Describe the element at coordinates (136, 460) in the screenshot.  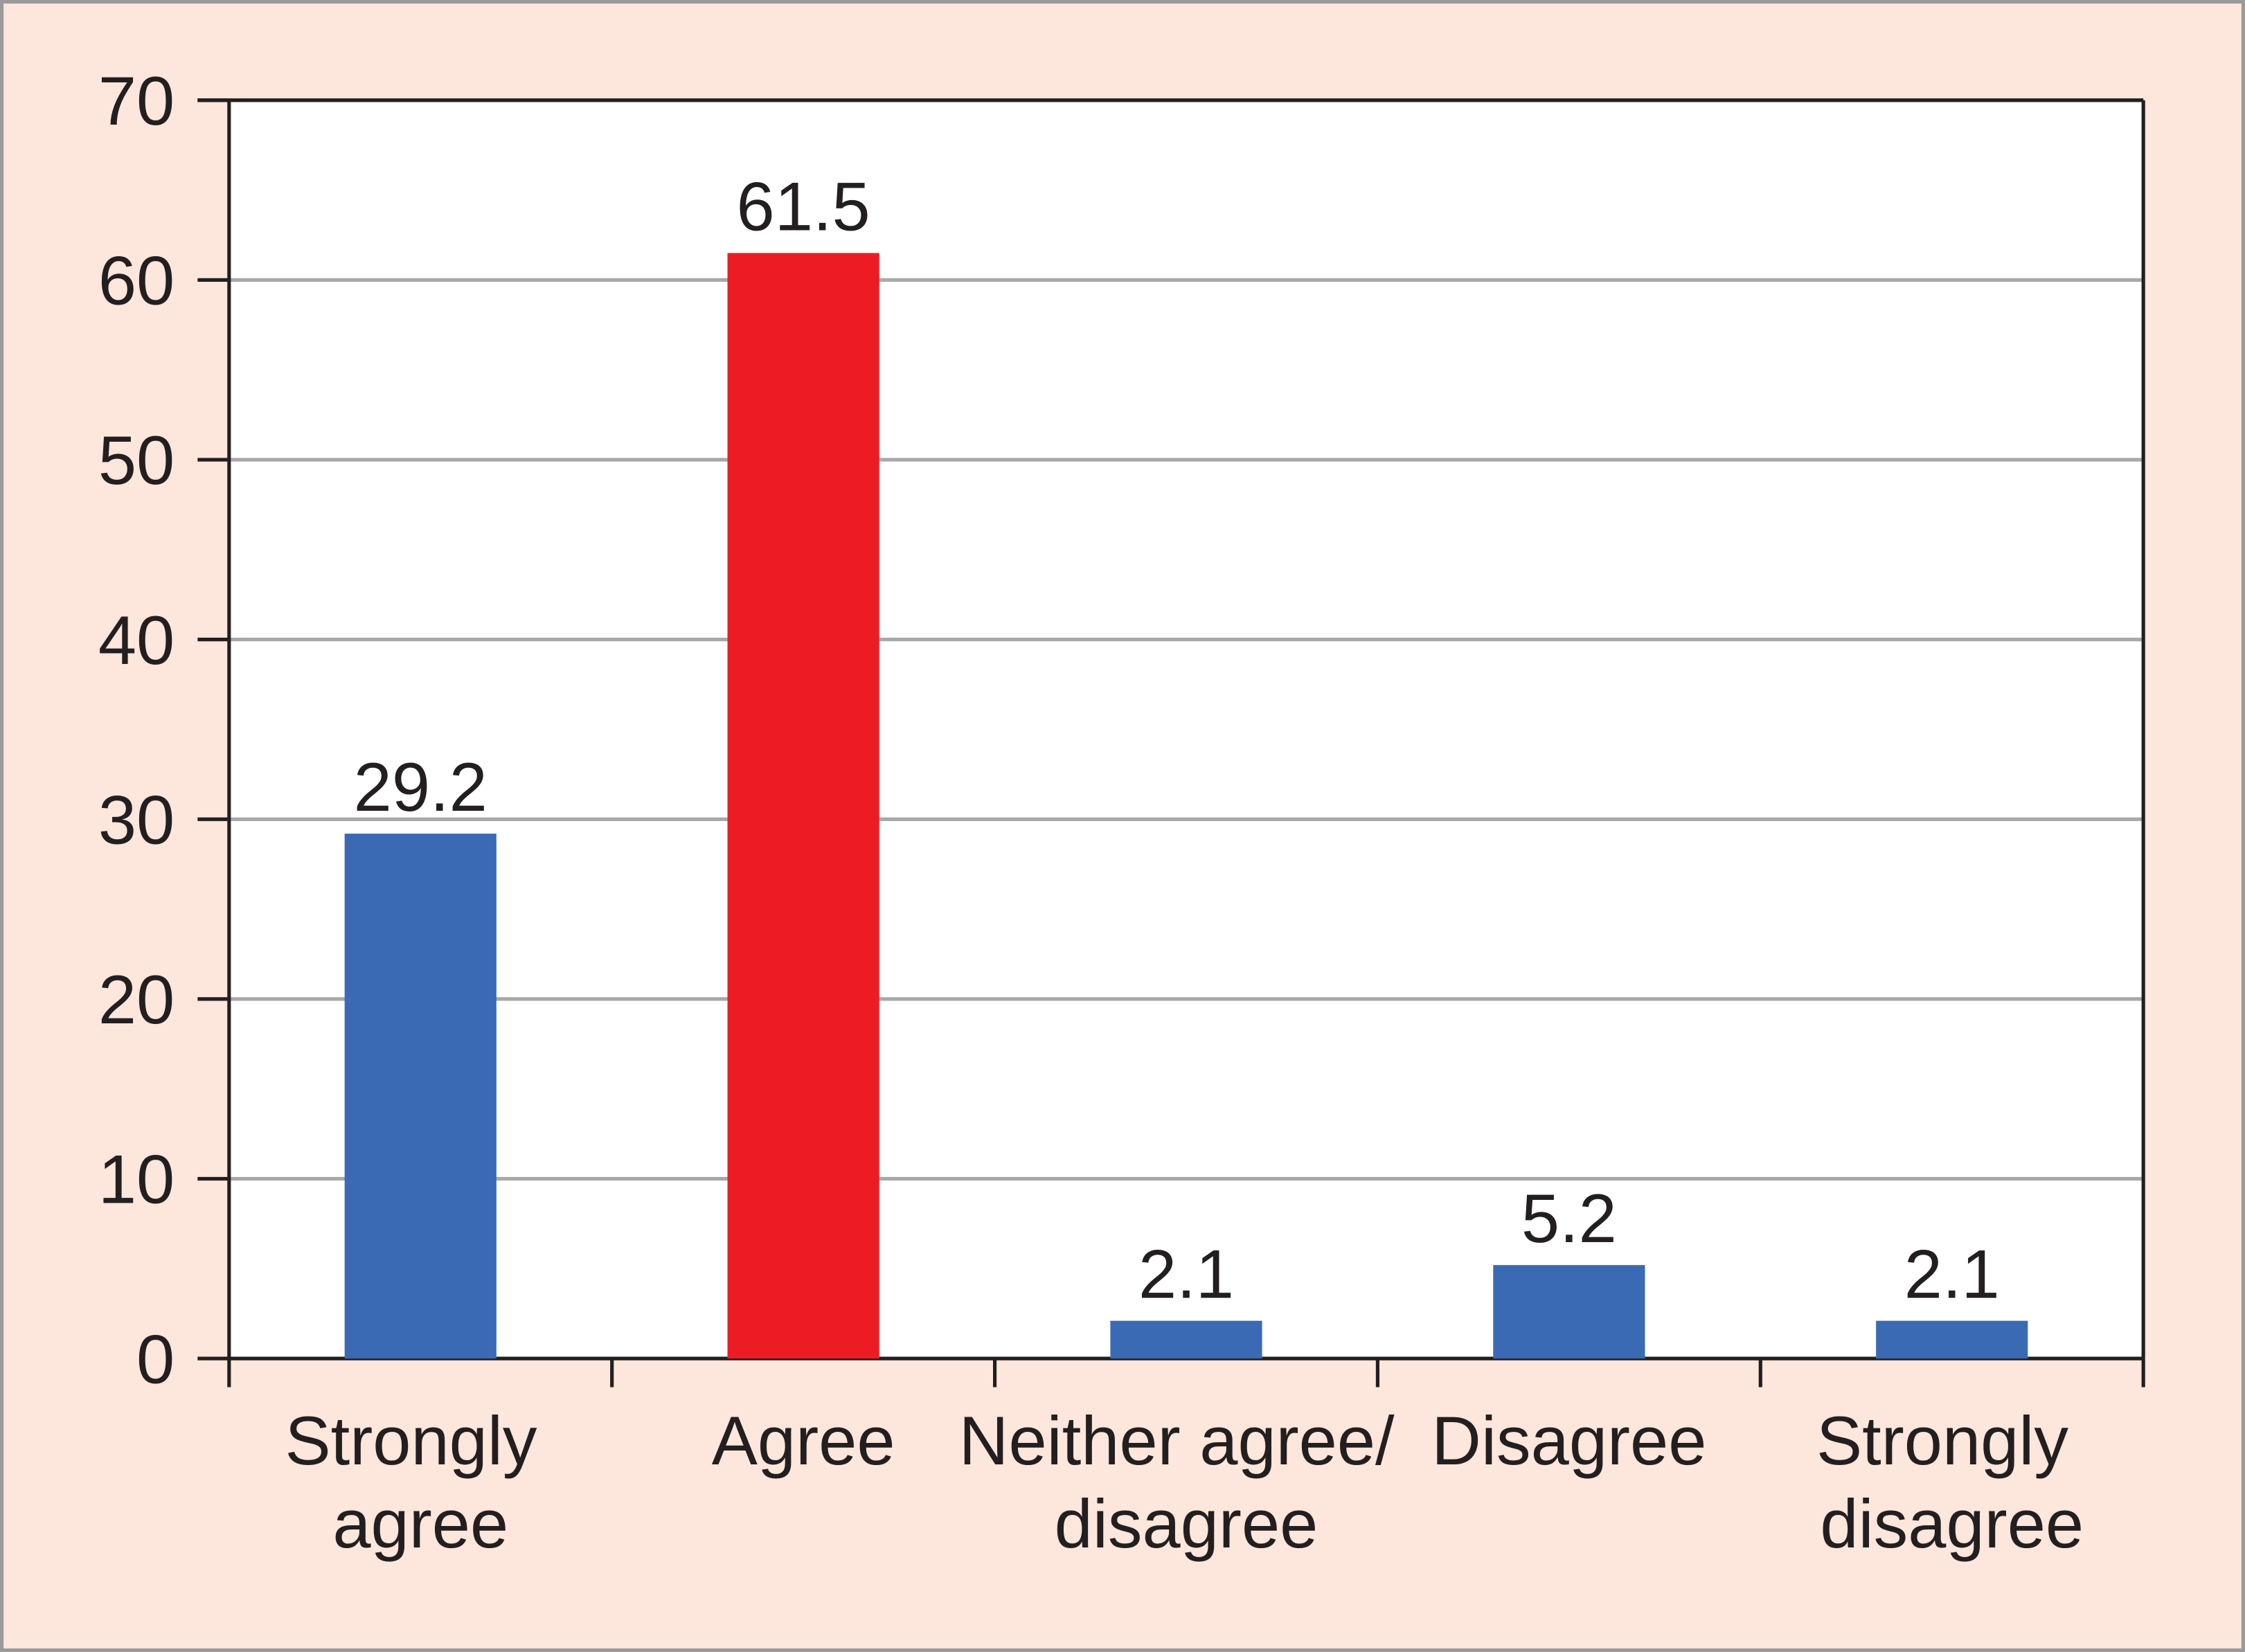
I see `y-tick-label: 50` at that location.